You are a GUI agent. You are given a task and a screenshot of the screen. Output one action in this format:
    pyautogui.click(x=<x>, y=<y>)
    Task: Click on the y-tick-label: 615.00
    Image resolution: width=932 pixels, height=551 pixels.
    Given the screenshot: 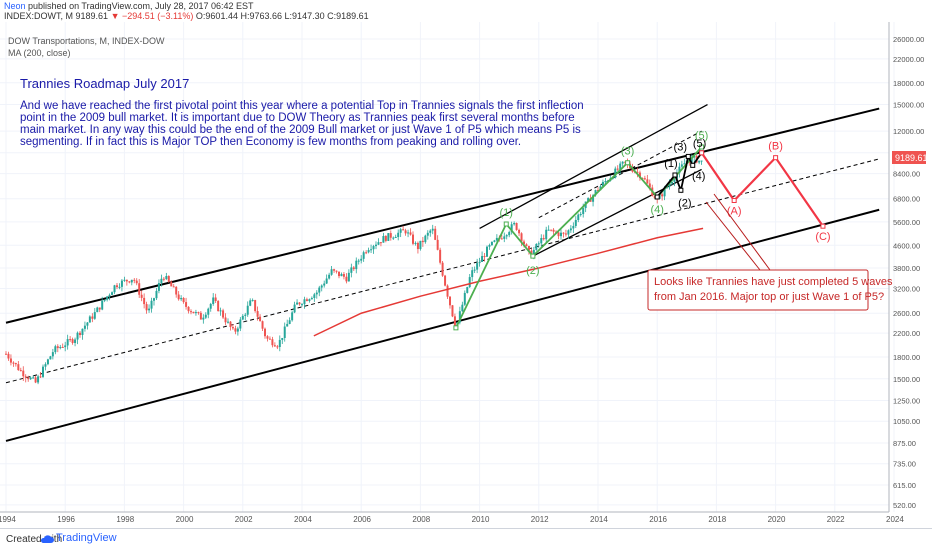 What is the action you would take?
    pyautogui.click(x=904, y=485)
    